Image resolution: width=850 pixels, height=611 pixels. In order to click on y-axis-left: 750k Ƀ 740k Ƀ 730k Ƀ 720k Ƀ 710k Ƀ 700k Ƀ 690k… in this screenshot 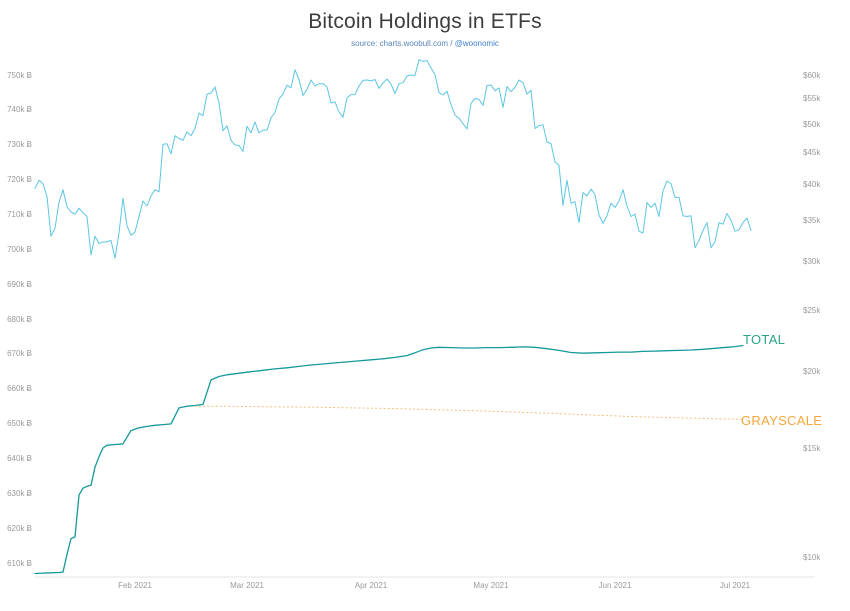, I will do `click(16, 305)`.